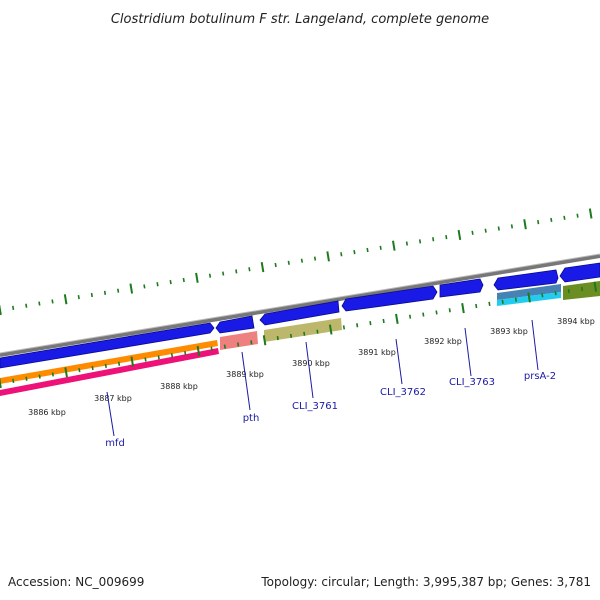 This screenshot has width=600, height=600. I want to click on gene-label-prsa2: prsA-2, so click(540, 376).